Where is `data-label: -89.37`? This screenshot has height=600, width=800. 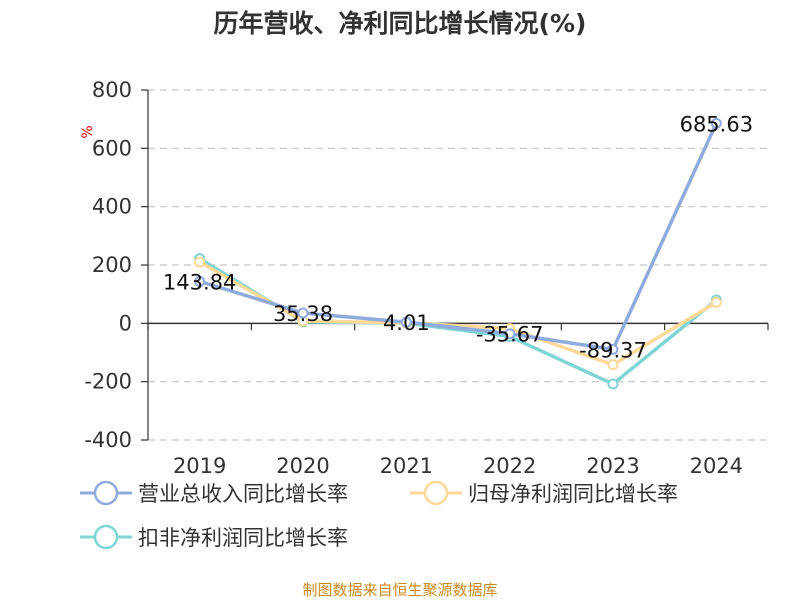 data-label: -89.37 is located at coordinates (613, 350).